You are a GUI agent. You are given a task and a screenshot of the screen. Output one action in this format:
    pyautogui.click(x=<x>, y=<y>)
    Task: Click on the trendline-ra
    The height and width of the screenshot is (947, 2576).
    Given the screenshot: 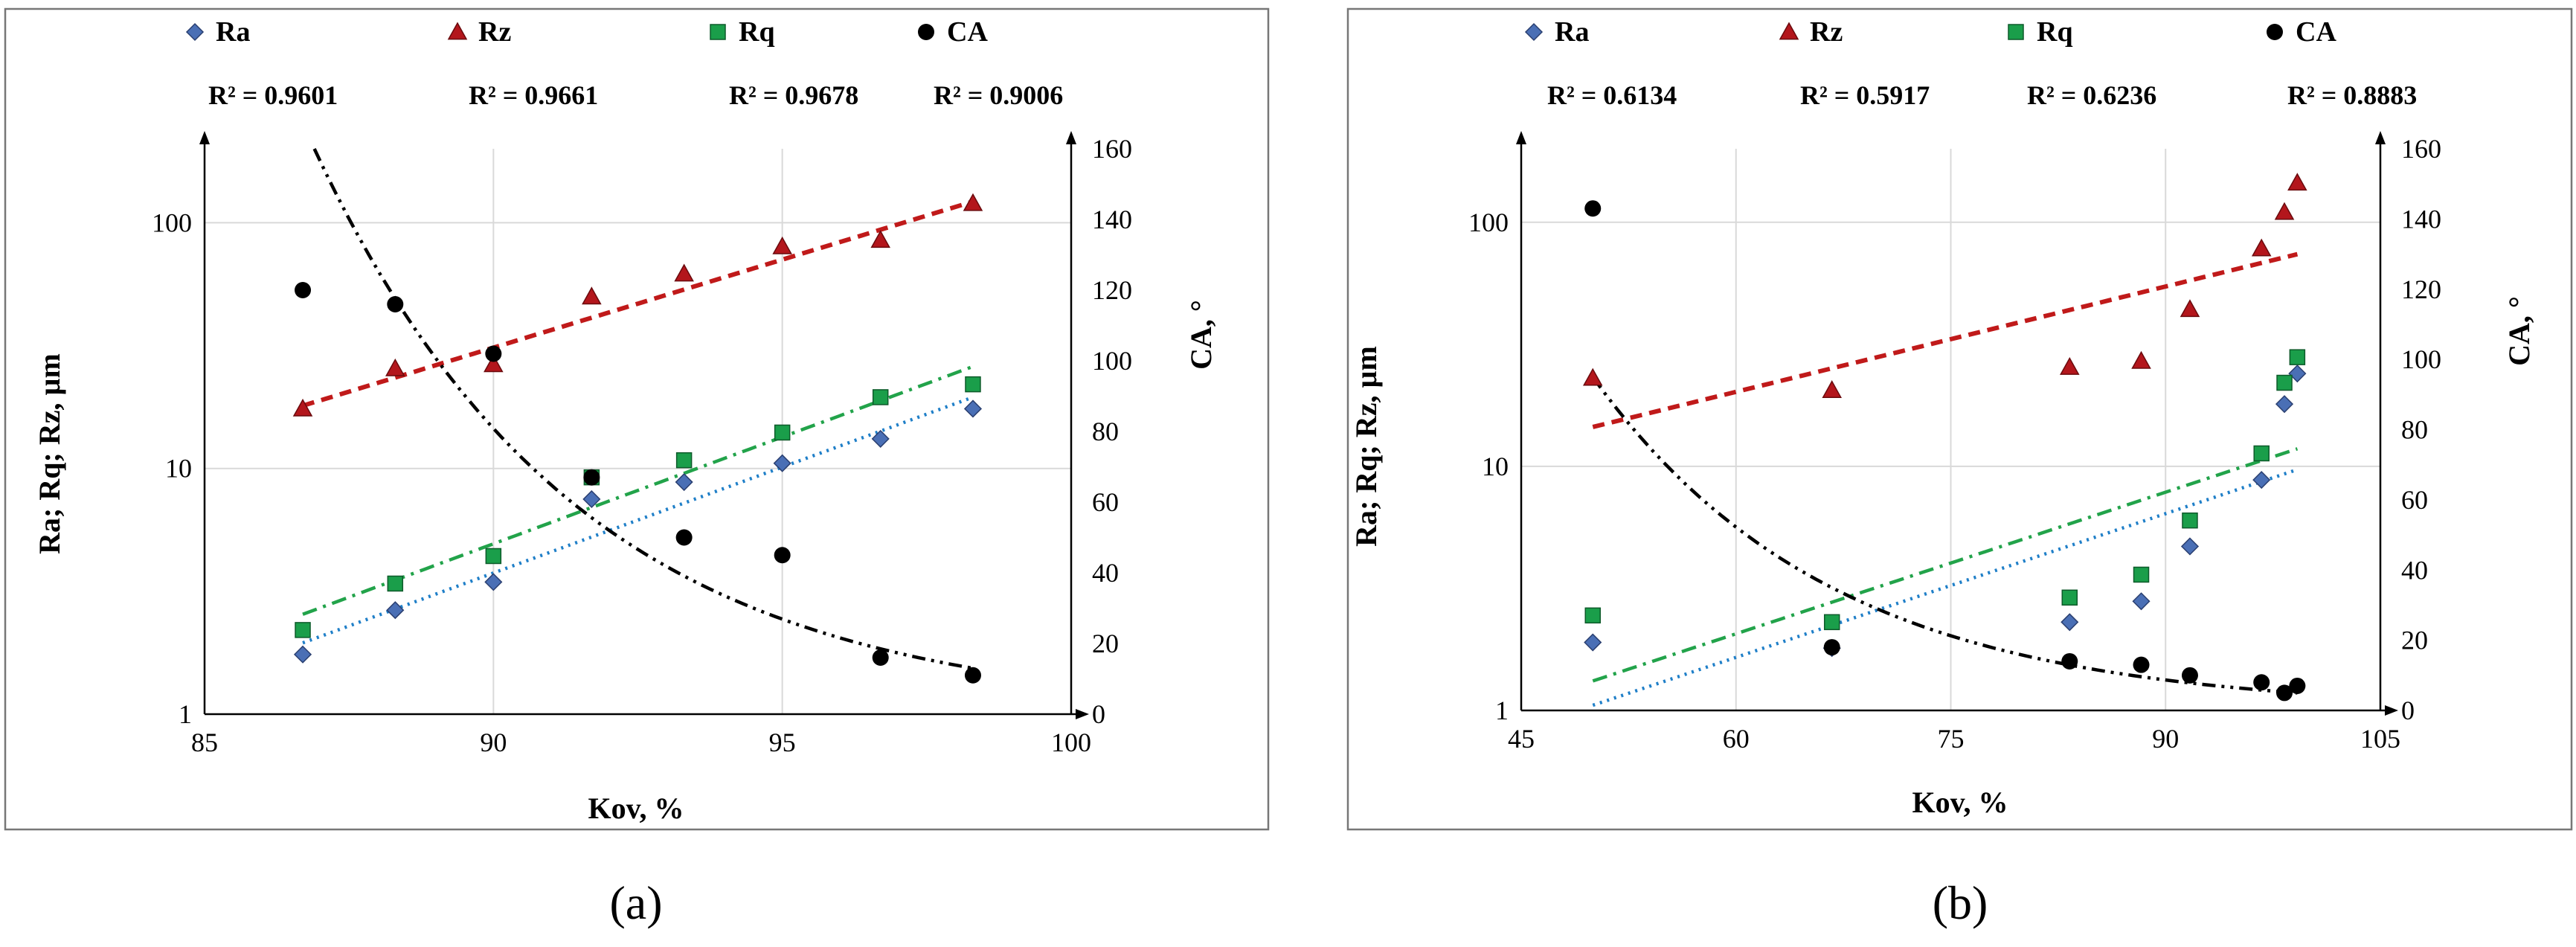 What is the action you would take?
    pyautogui.click(x=1945, y=587)
    